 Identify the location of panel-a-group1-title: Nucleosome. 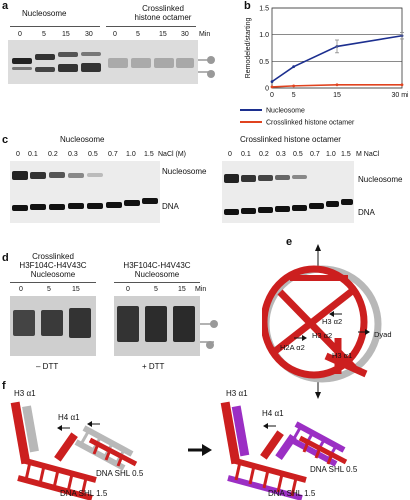
(44, 13).